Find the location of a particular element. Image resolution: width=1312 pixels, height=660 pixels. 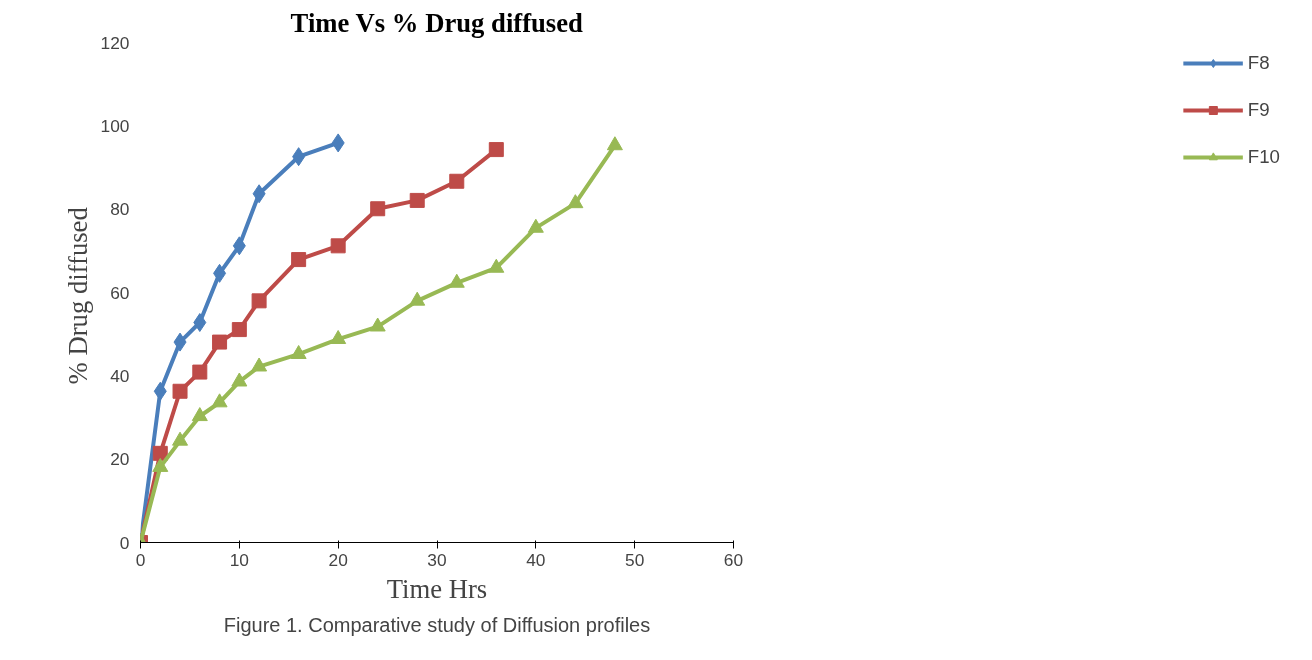

x-axis-title: Time Hrs is located at coordinates (437, 588).